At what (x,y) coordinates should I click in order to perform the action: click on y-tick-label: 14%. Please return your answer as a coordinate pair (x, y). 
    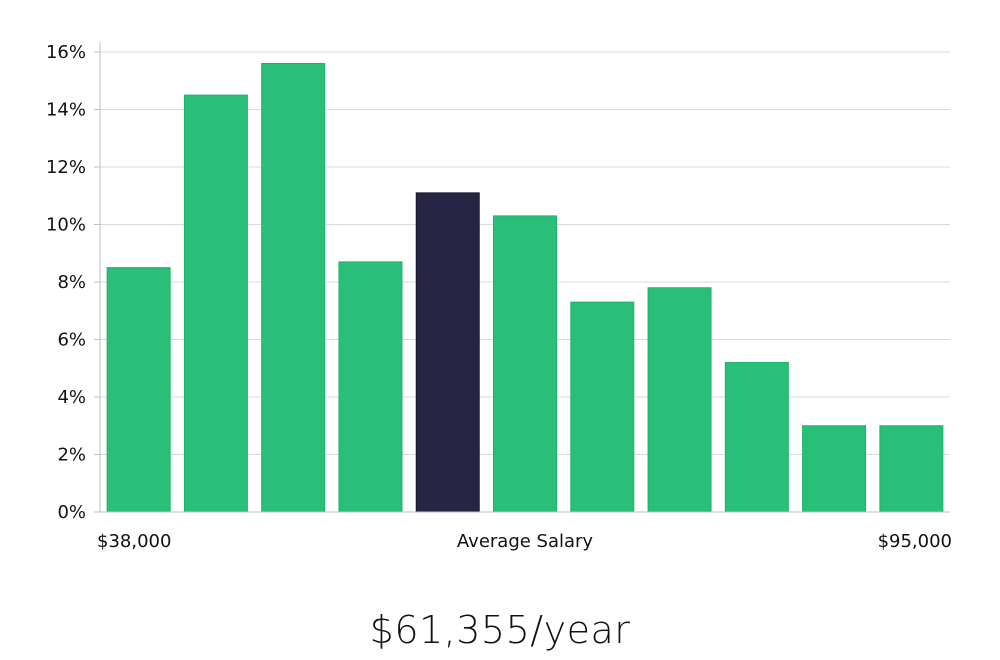
    Looking at the image, I should click on (66, 110).